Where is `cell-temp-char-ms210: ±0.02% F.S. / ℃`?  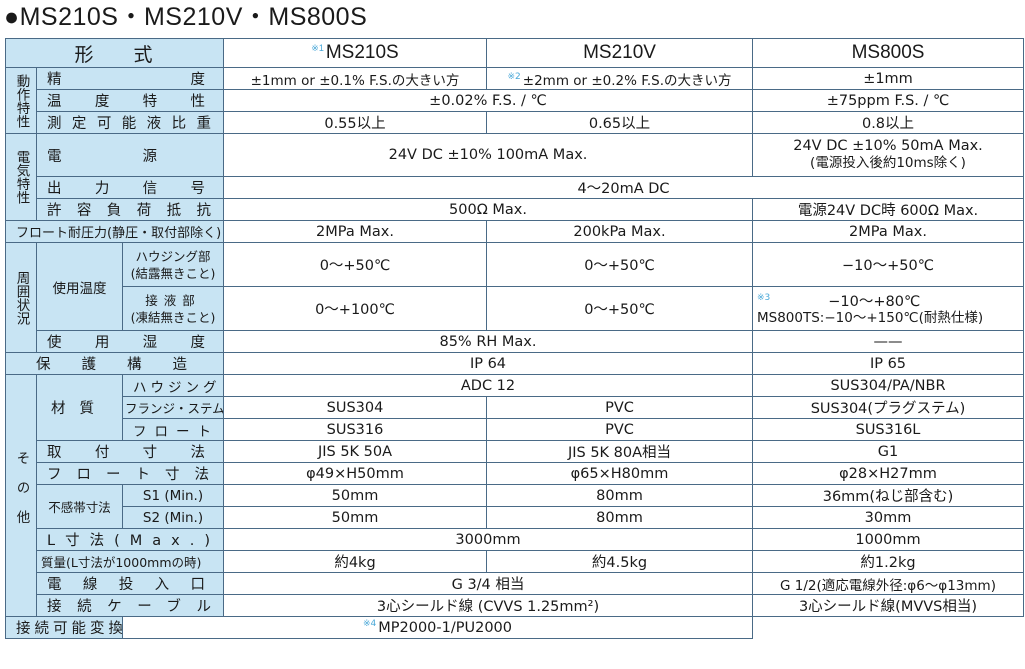
cell-temp-char-ms210: ±0.02% F.S. / ℃ is located at coordinates (488, 100).